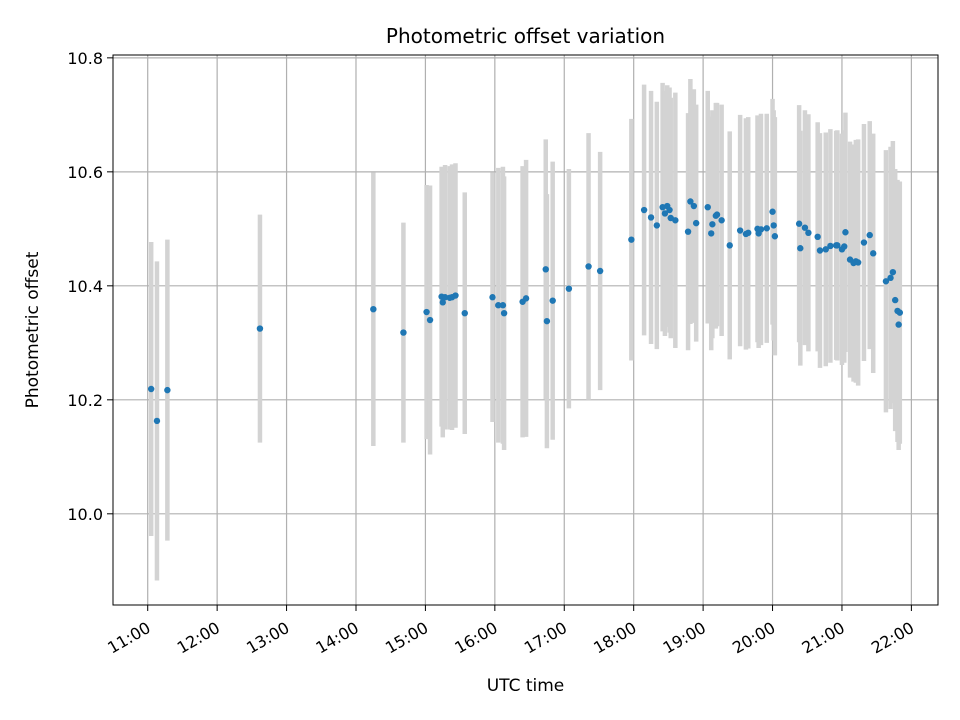 Image resolution: width=960 pixels, height=720 pixels. What do you see at coordinates (85, 58) in the screenshot?
I see `y-tick-label: 10.8` at bounding box center [85, 58].